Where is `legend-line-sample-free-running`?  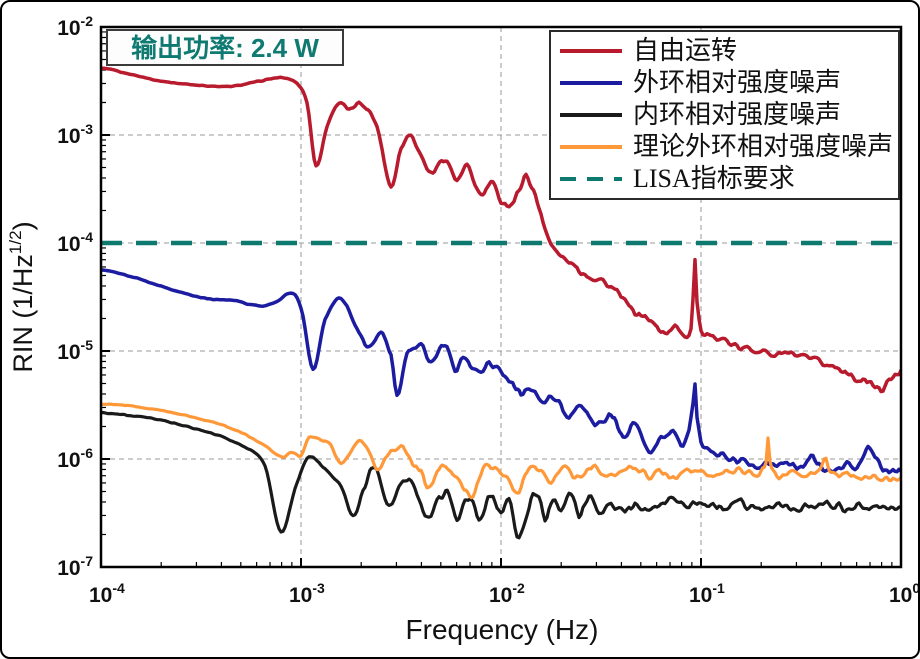
legend-line-sample-free-running is located at coordinates (591, 51).